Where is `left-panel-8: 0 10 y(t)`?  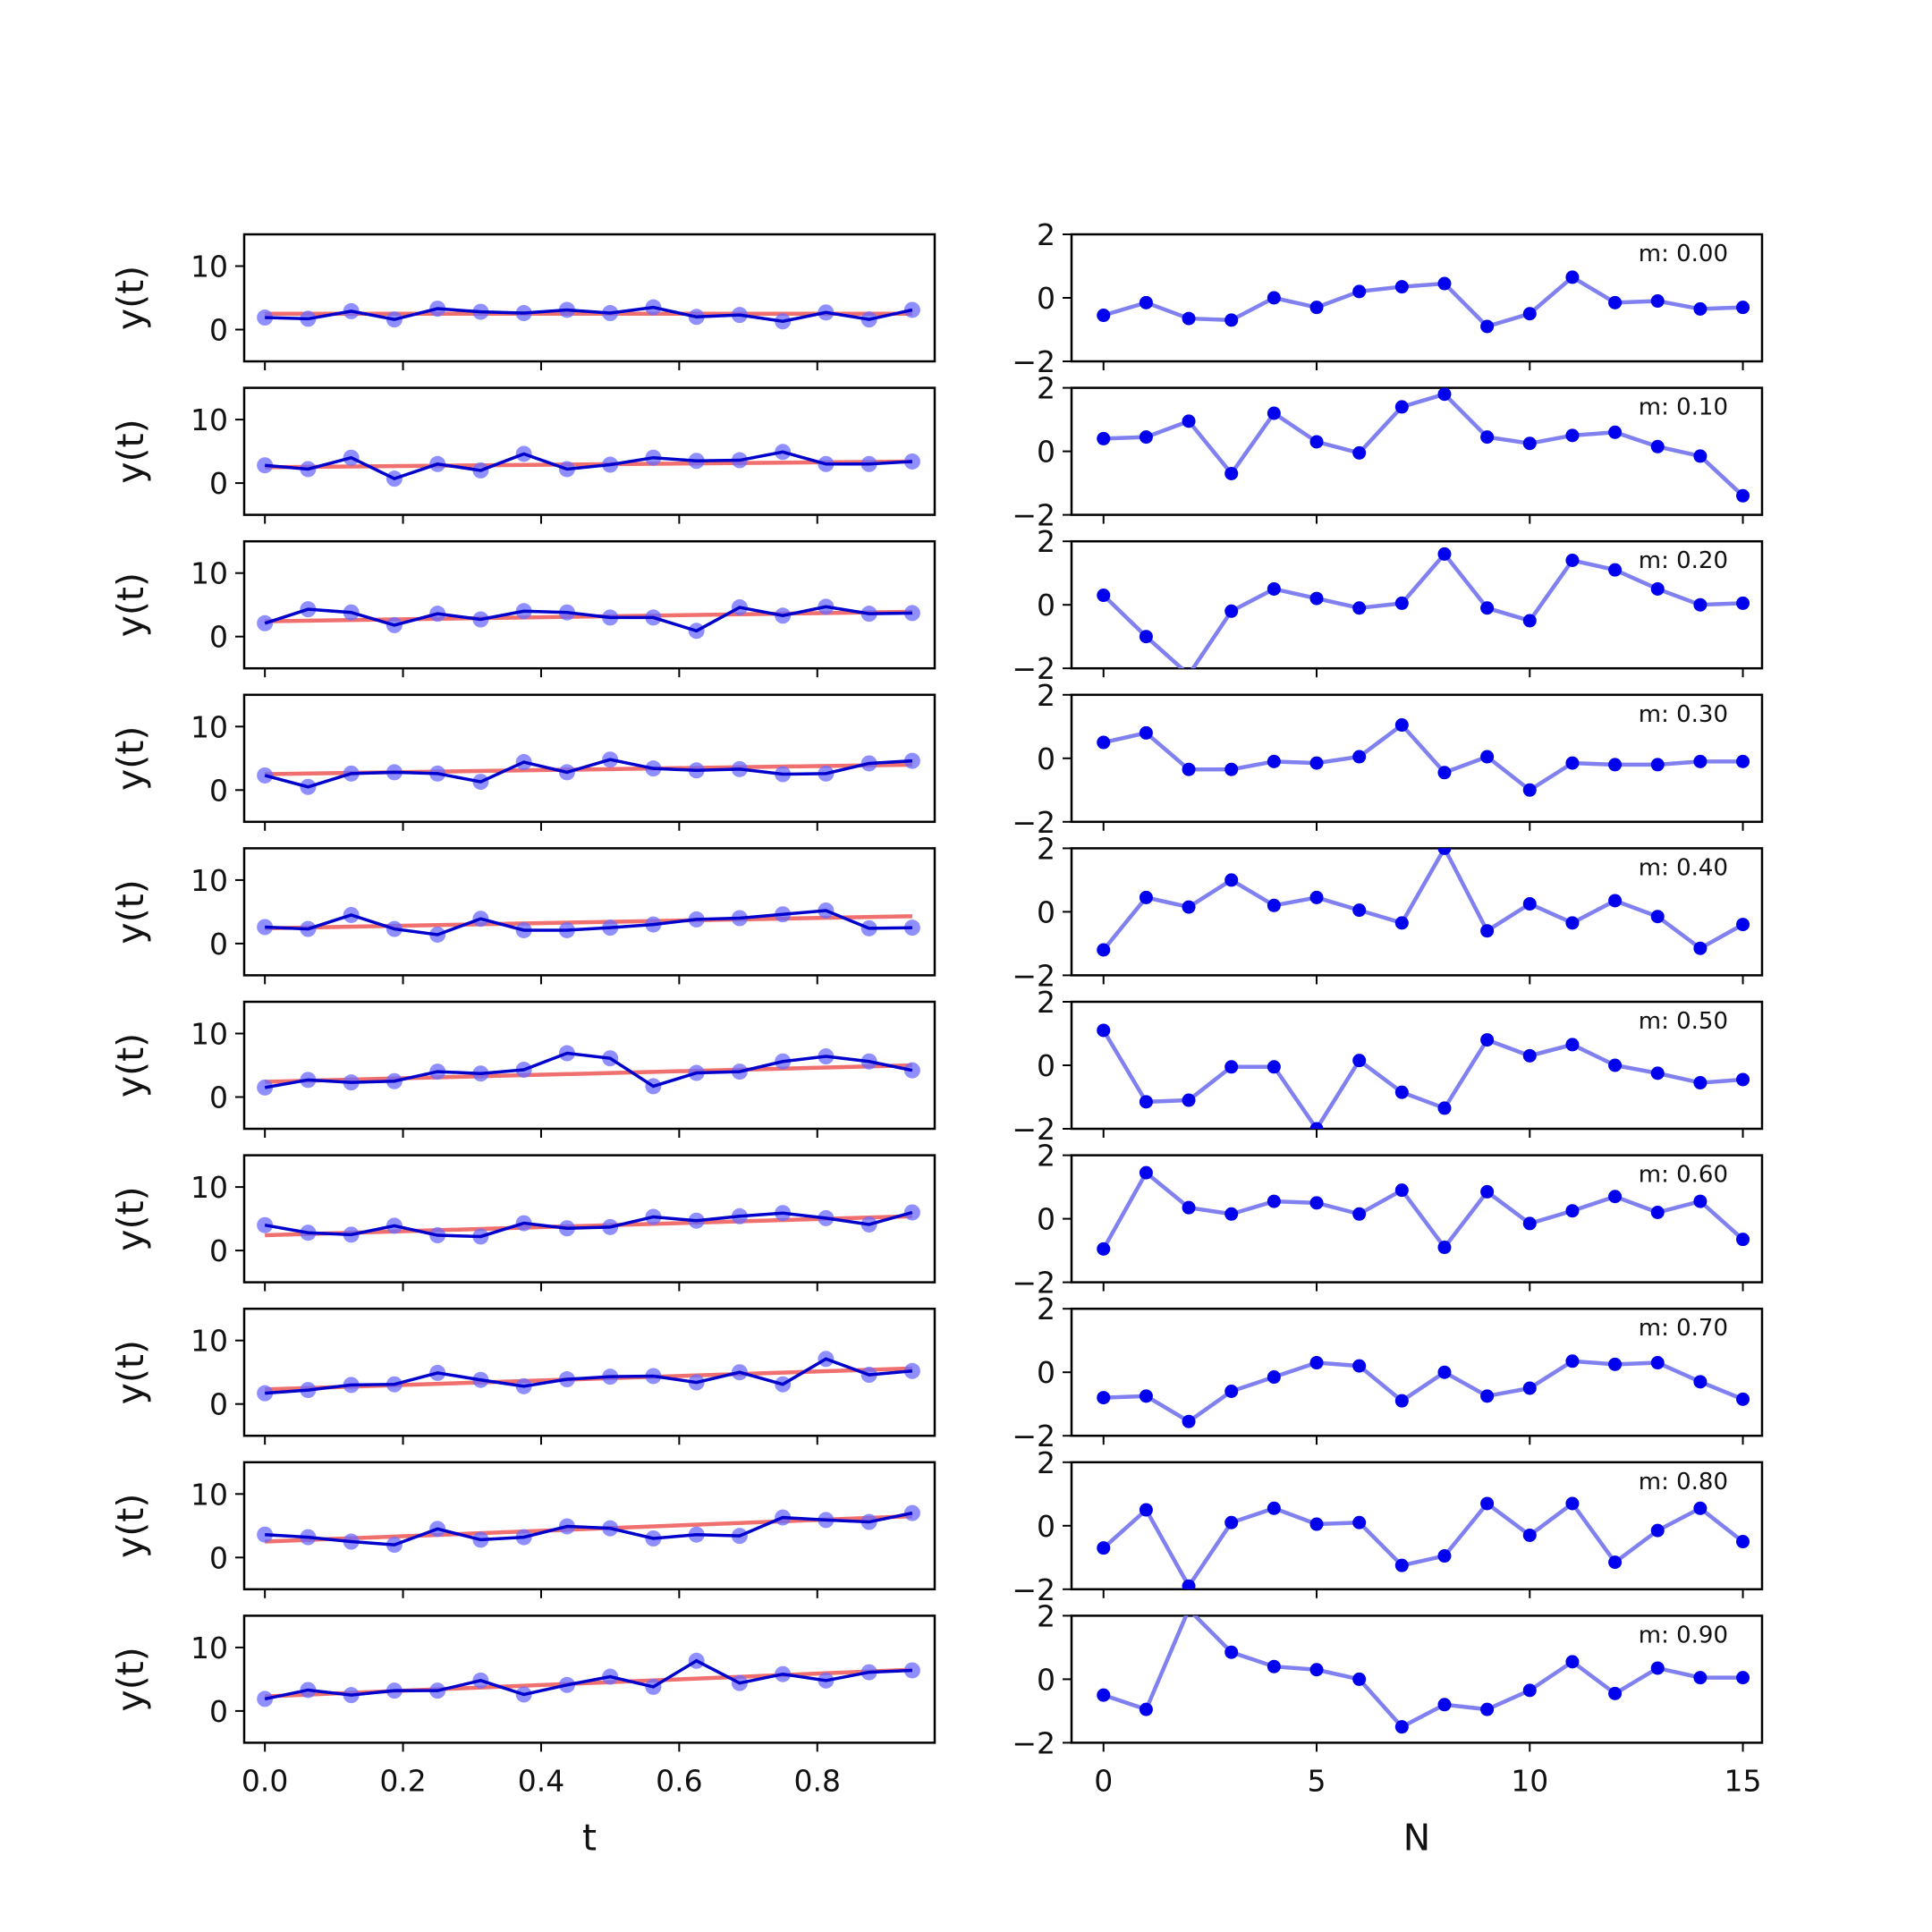
left-panel-8: 0 10 y(t) is located at coordinates (522, 1529).